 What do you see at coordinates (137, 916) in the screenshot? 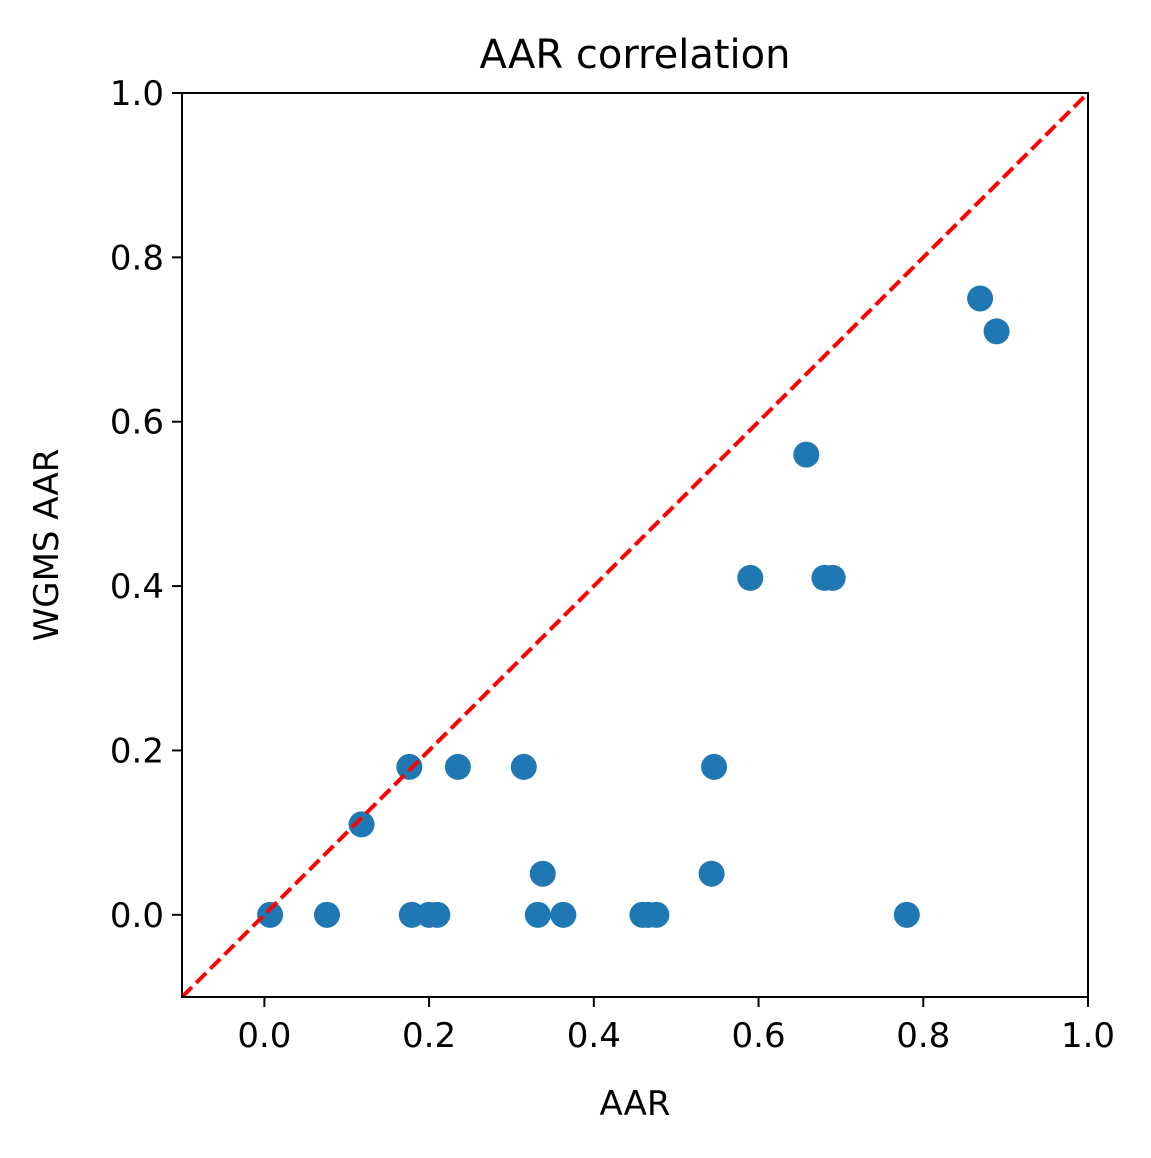
I see `y-tick-label: 0.0` at bounding box center [137, 916].